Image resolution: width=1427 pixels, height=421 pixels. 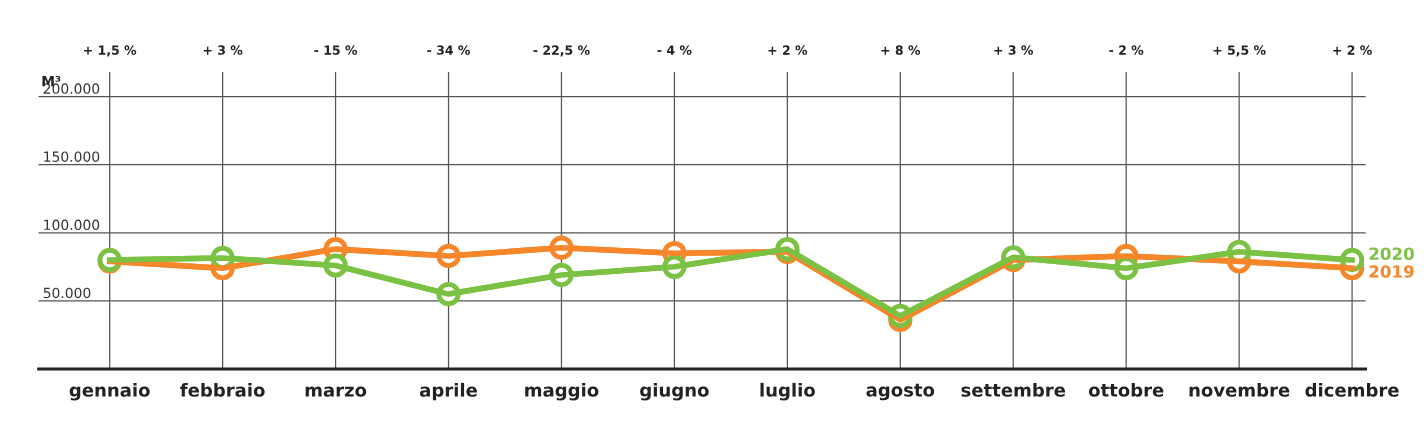 I want to click on x-tick-label: settembre, so click(x=1013, y=389).